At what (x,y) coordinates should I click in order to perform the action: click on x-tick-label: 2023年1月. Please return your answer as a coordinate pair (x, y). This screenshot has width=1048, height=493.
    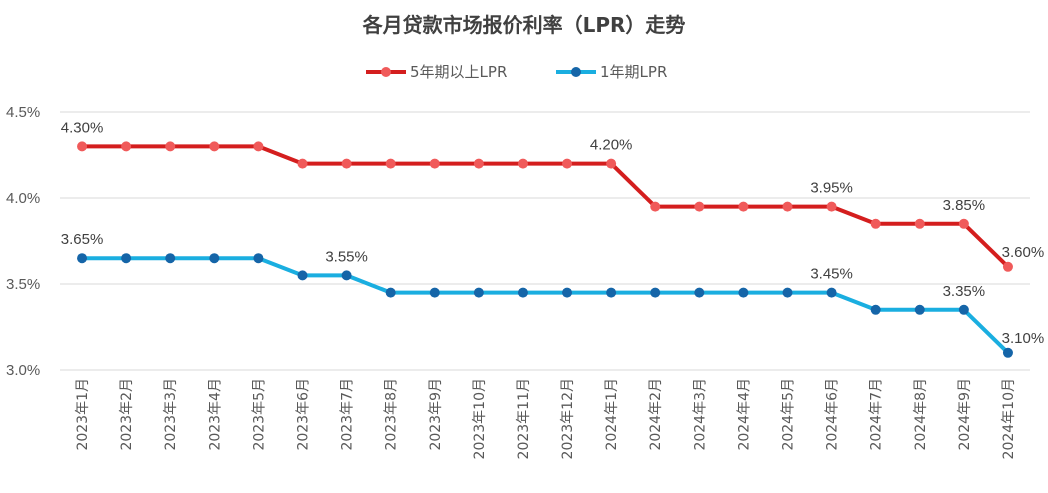
    Looking at the image, I should click on (83, 414).